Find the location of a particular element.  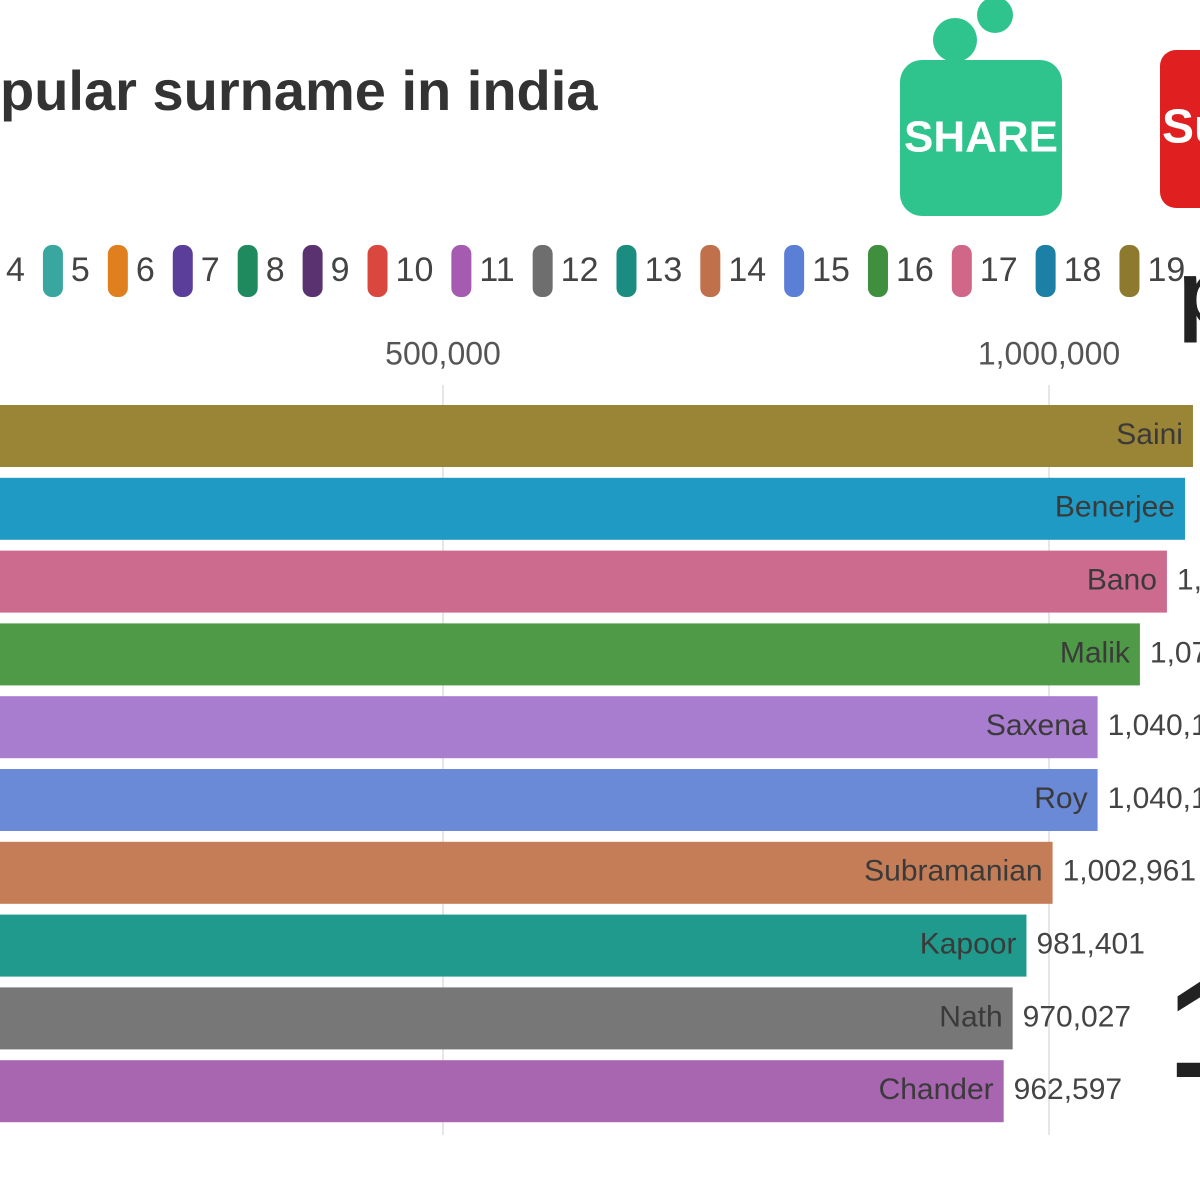

legend-label: 15 is located at coordinates (831, 270).